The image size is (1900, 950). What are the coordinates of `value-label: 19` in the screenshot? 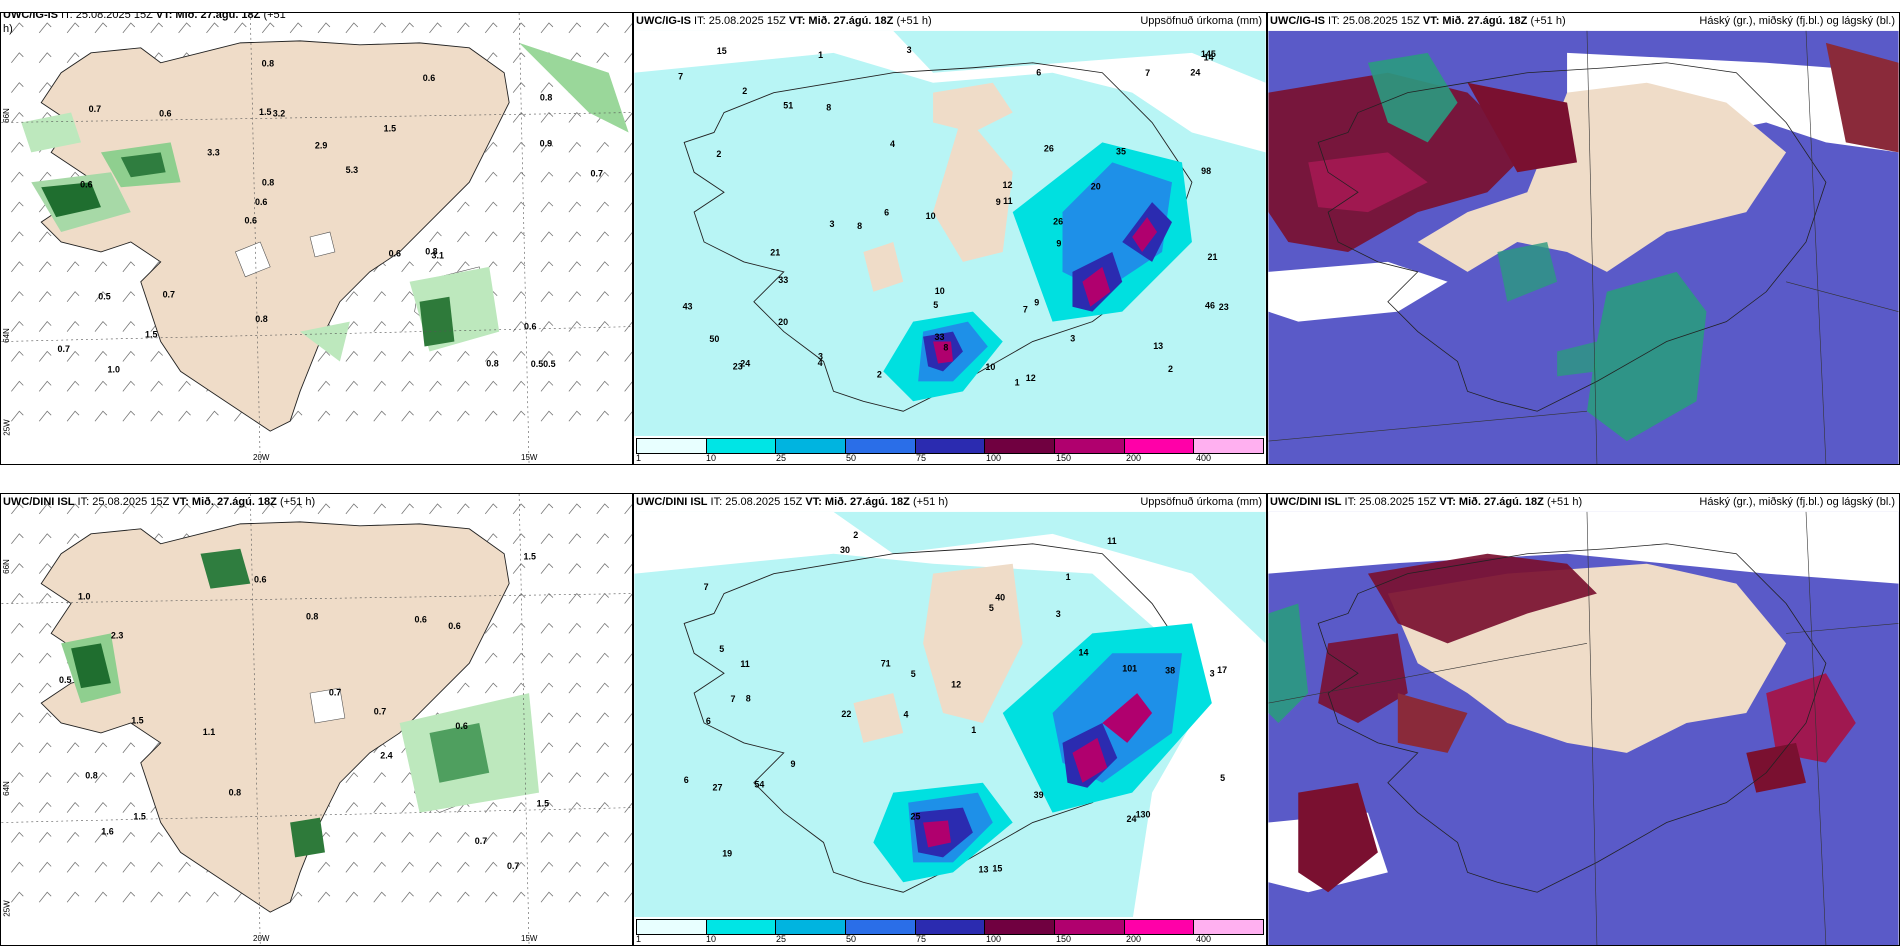 It's located at (727, 854).